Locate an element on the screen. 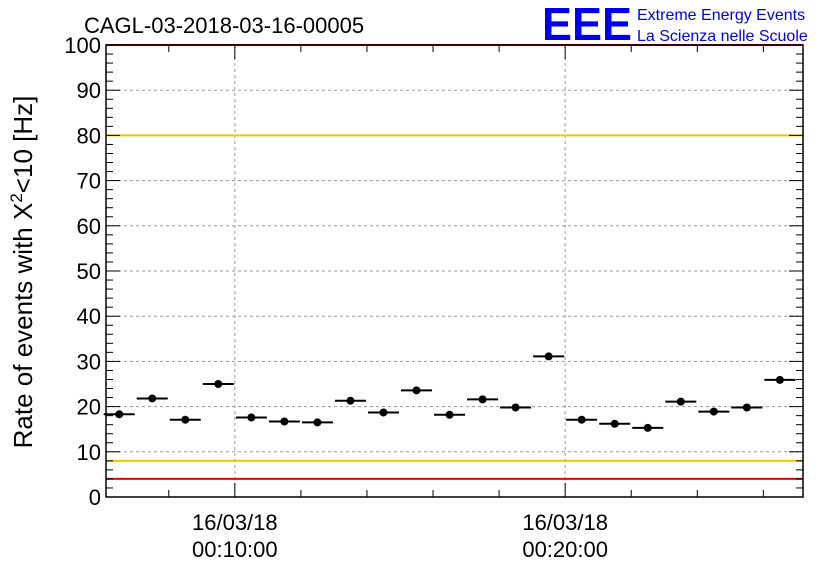 The image size is (836, 572). y-tick-label: 10 is located at coordinates (89, 452).